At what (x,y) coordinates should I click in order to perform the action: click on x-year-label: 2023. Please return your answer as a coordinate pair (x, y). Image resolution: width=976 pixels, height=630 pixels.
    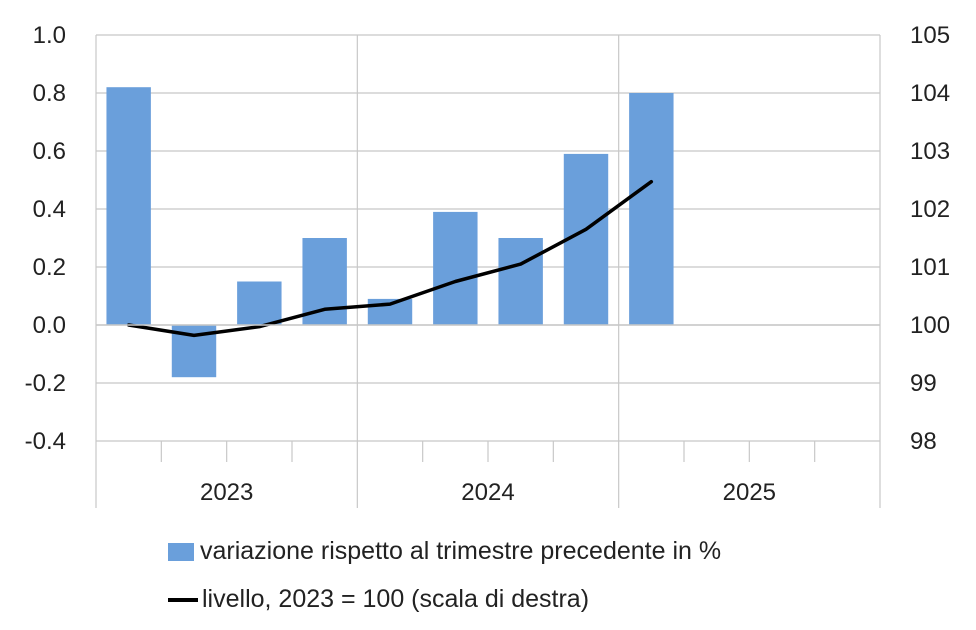
    Looking at the image, I should click on (226, 492).